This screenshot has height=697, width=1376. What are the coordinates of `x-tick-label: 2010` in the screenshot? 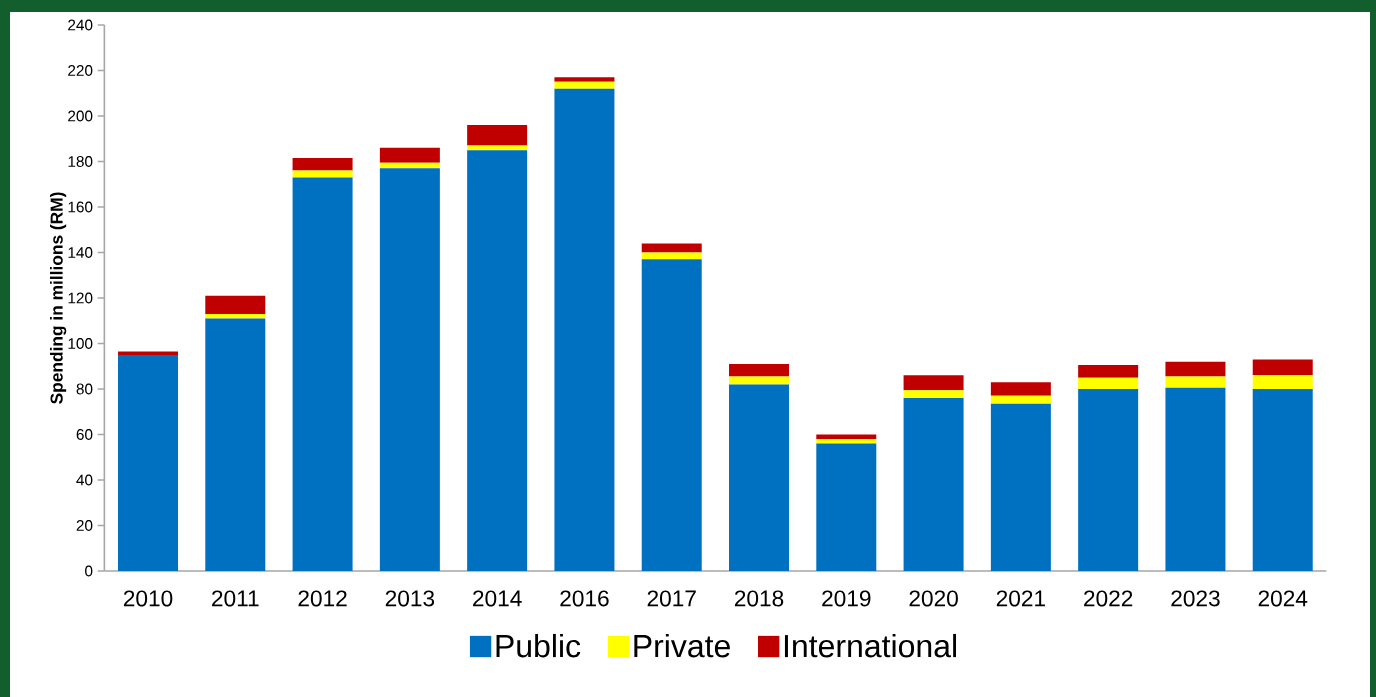 It's located at (148, 598).